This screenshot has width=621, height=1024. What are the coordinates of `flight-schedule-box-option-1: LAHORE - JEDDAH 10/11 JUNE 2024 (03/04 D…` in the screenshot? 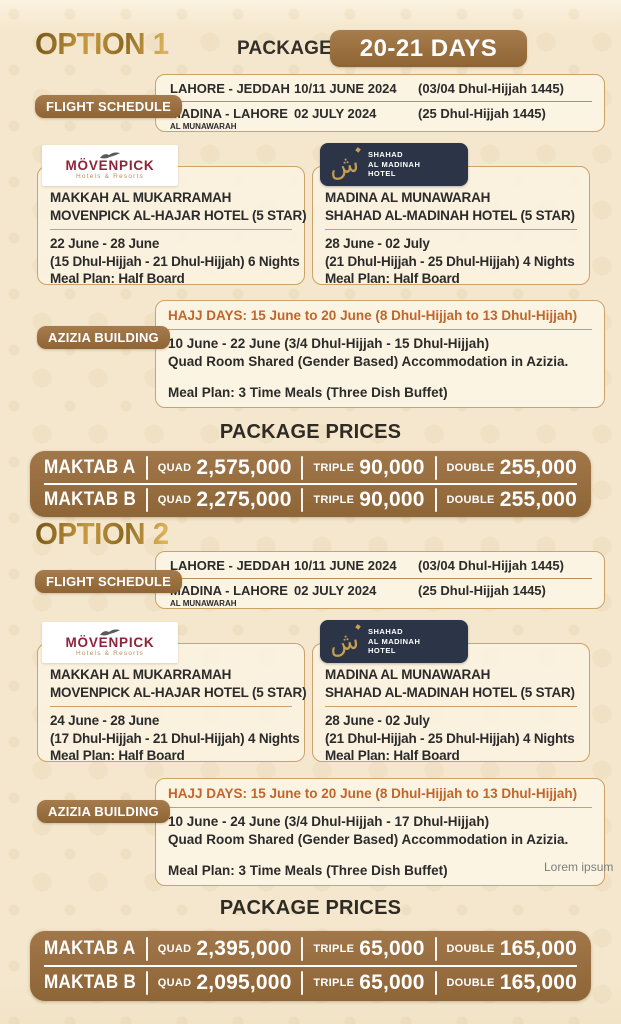 It's located at (380, 103).